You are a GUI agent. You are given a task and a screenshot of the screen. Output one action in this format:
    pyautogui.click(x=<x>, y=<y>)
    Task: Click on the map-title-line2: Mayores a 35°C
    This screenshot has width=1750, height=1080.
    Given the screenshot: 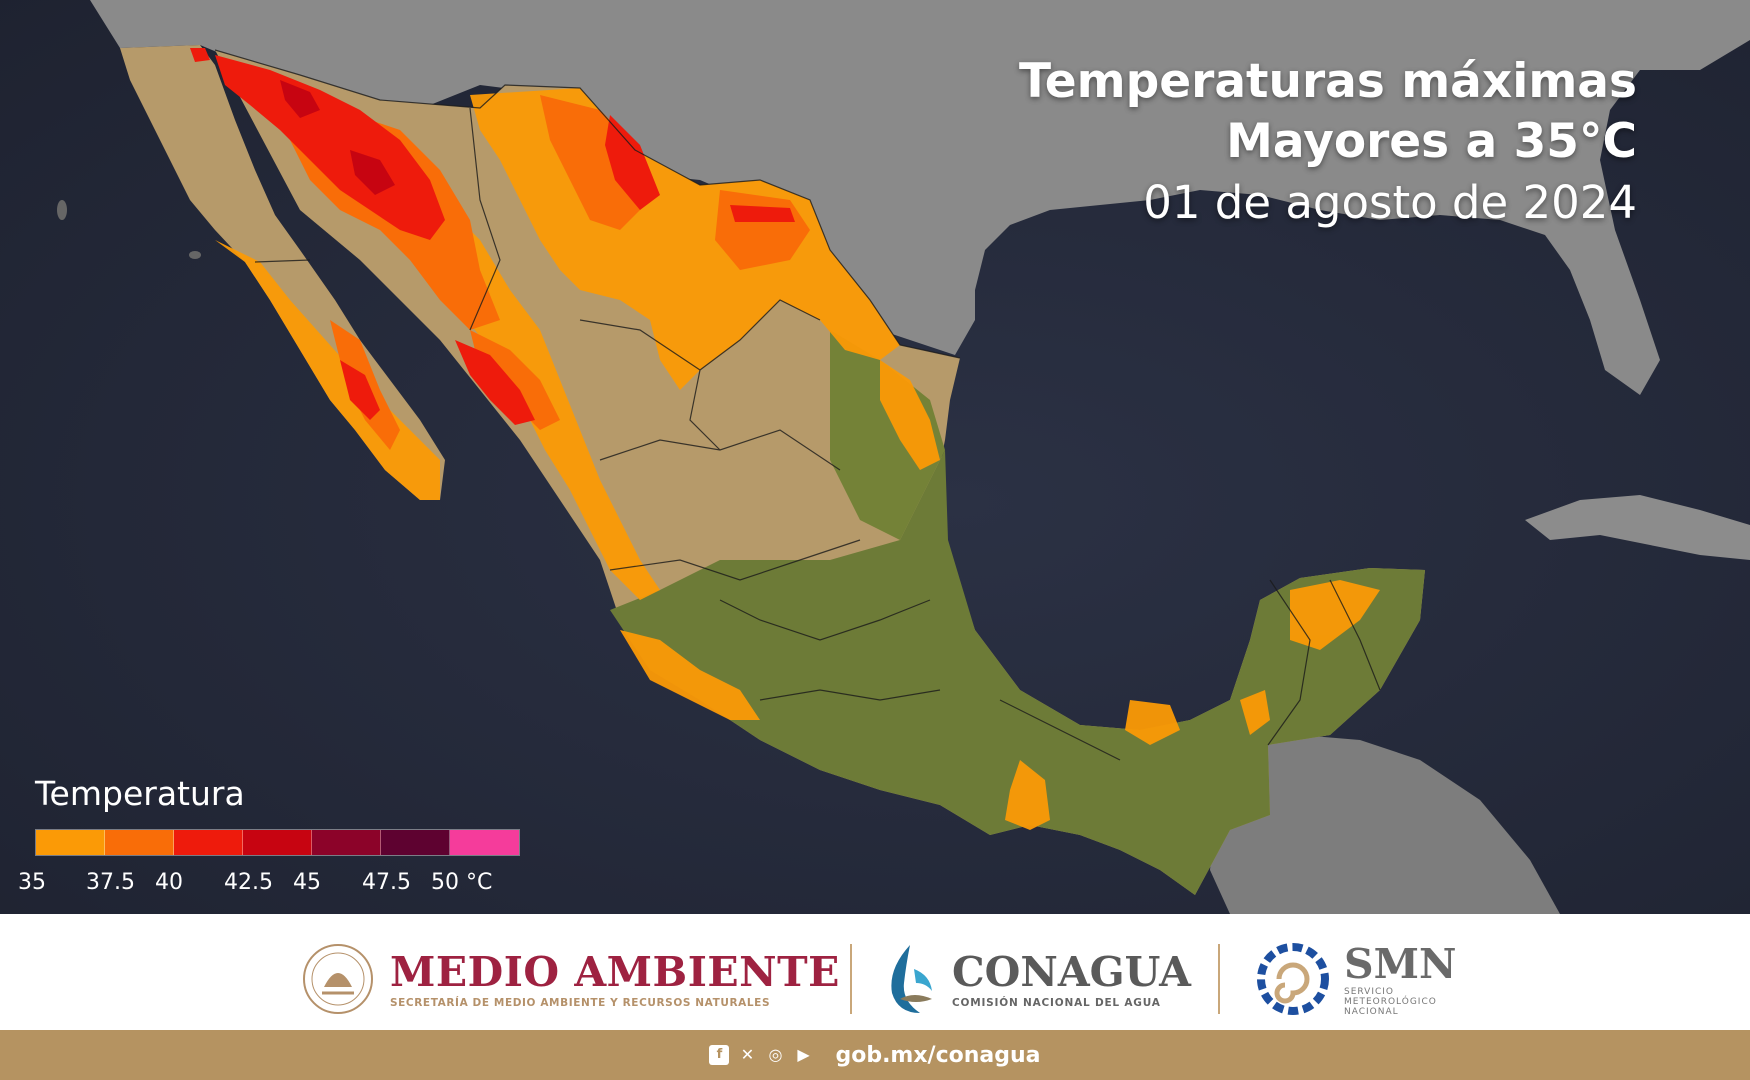 What is the action you would take?
    pyautogui.click(x=1431, y=141)
    